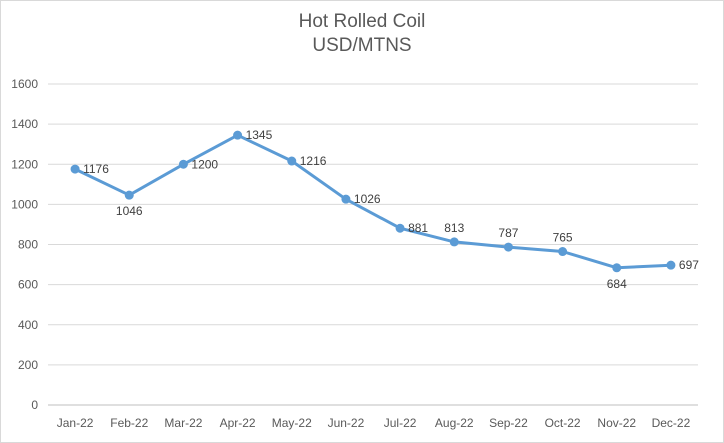  What do you see at coordinates (563, 423) in the screenshot?
I see `x-tick-label: Oct-22` at bounding box center [563, 423].